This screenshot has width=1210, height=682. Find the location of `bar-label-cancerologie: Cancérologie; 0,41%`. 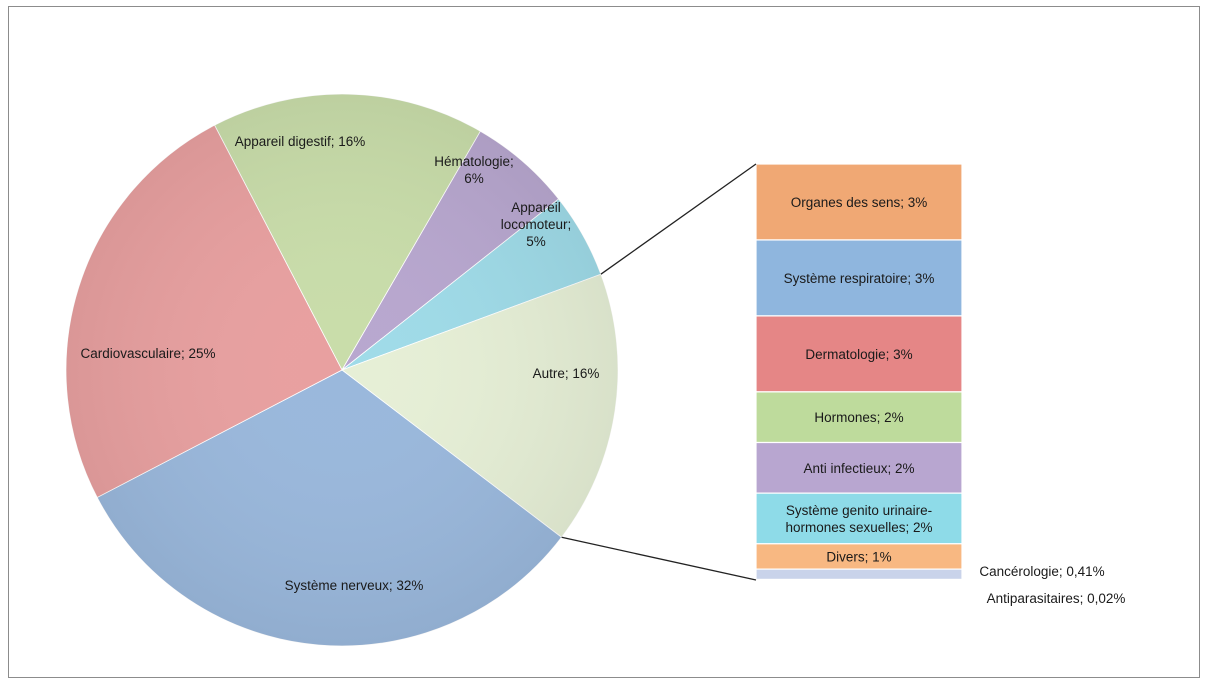

bar-label-cancerologie: Cancérologie; 0,41% is located at coordinates (1041, 571).